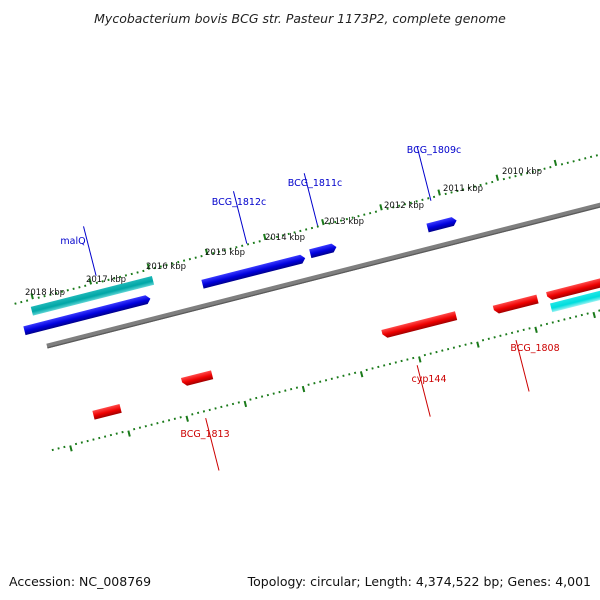 The image size is (600, 600). What do you see at coordinates (315, 183) in the screenshot?
I see `gene-label-BCG_1811c: BCG_1811c` at bounding box center [315, 183].